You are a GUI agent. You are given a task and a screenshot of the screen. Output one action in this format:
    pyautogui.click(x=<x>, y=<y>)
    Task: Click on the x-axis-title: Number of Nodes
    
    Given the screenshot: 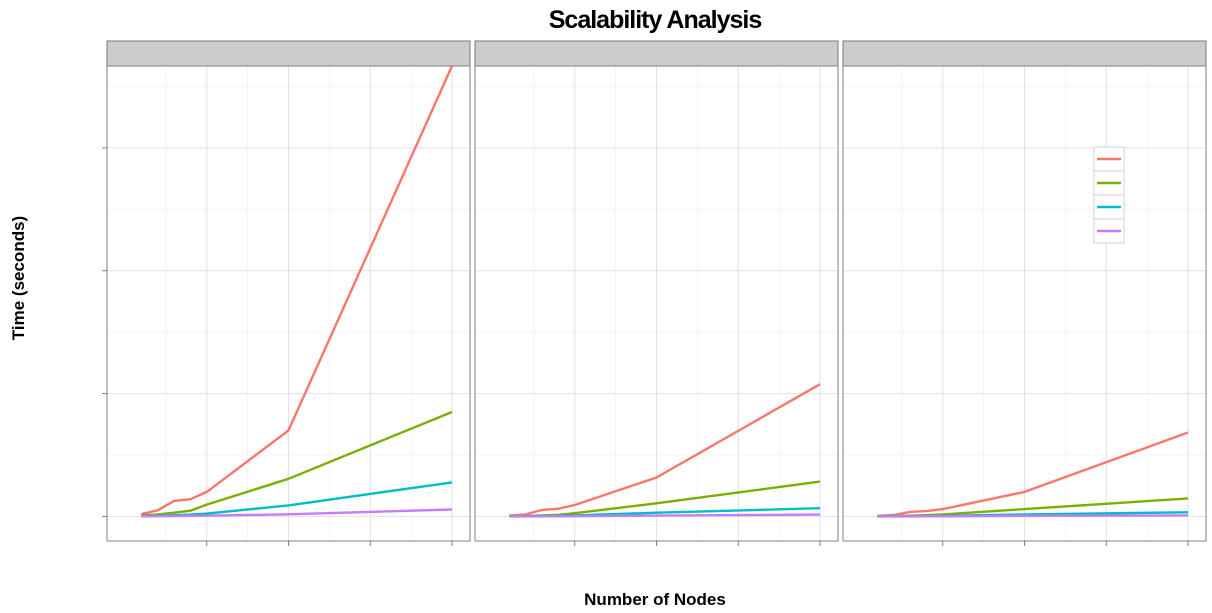 What is the action you would take?
    pyautogui.click(x=655, y=599)
    